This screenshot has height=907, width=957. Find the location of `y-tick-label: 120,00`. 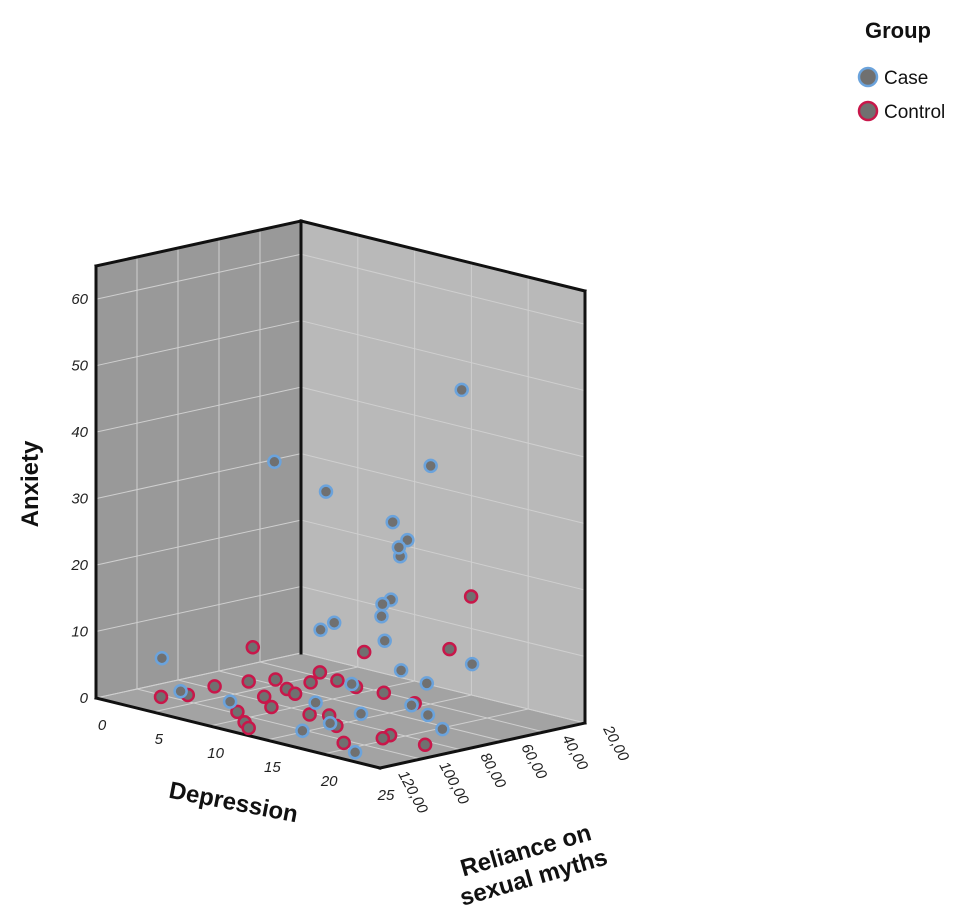

y-tick-label: 120,00 is located at coordinates (412, 792).